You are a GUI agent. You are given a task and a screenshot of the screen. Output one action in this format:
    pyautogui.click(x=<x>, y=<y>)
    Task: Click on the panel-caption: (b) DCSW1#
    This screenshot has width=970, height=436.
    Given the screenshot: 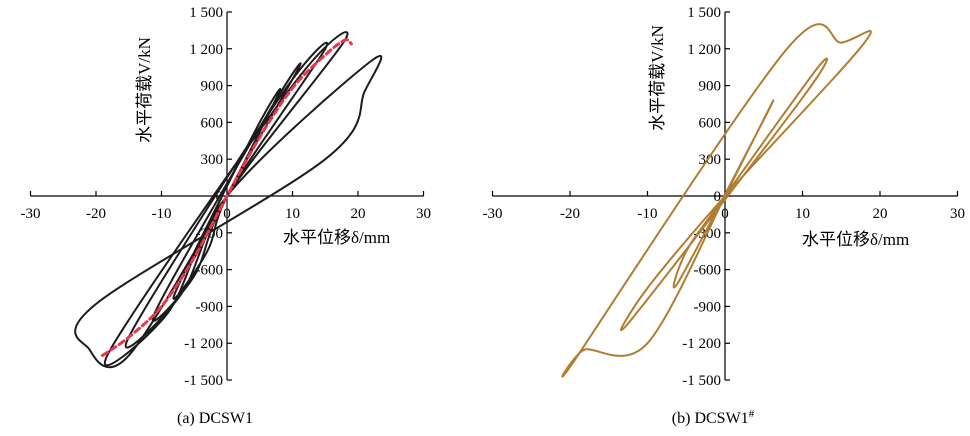 What is the action you would take?
    pyautogui.click(x=713, y=417)
    